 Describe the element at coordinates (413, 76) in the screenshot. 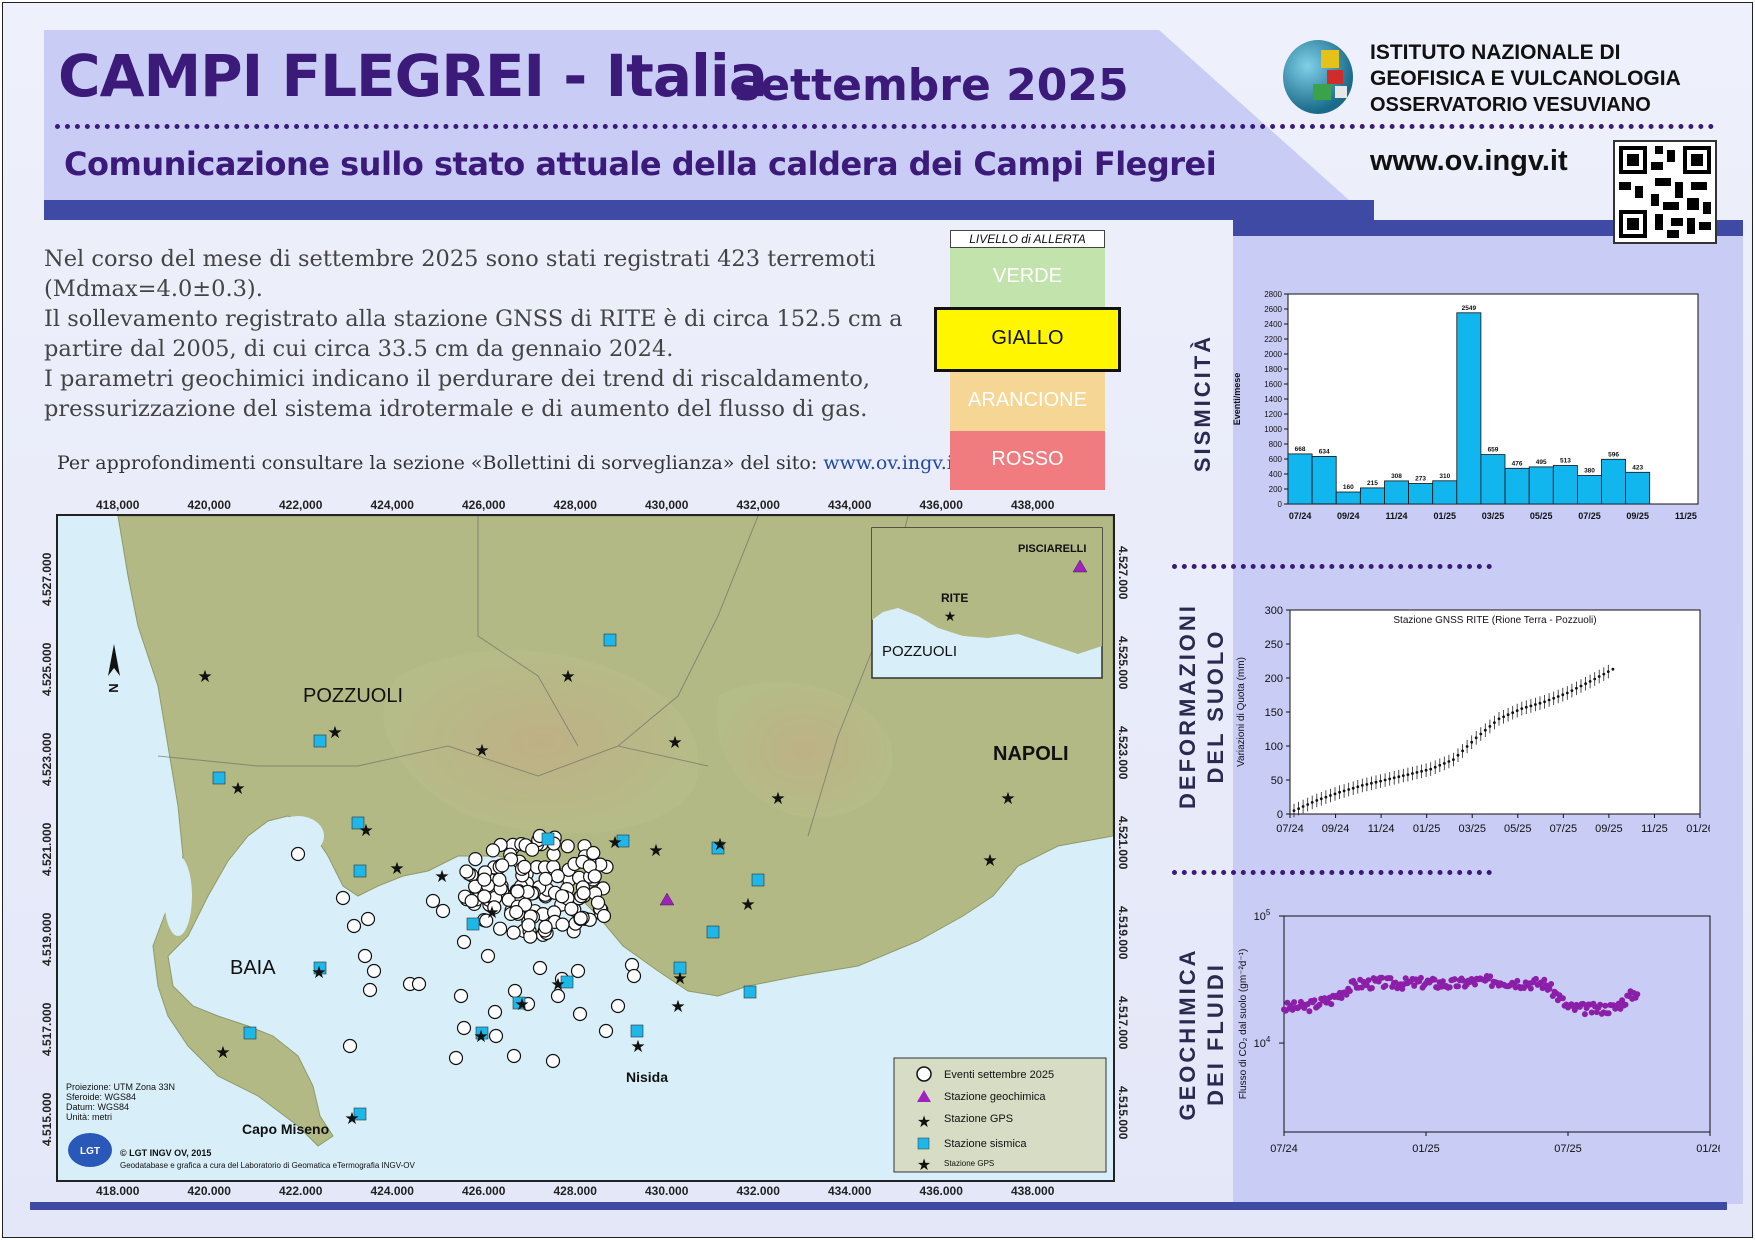

I see `page-title: CAMPI FLEGREI - Italia` at that location.